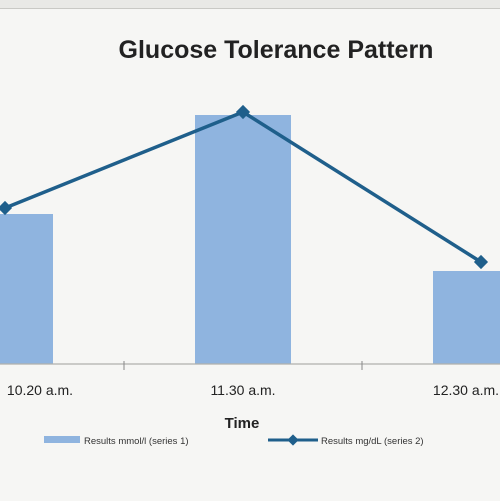 This screenshot has height=501, width=500. Describe the element at coordinates (243, 365) in the screenshot. I see `x-axis-ticks` at that location.